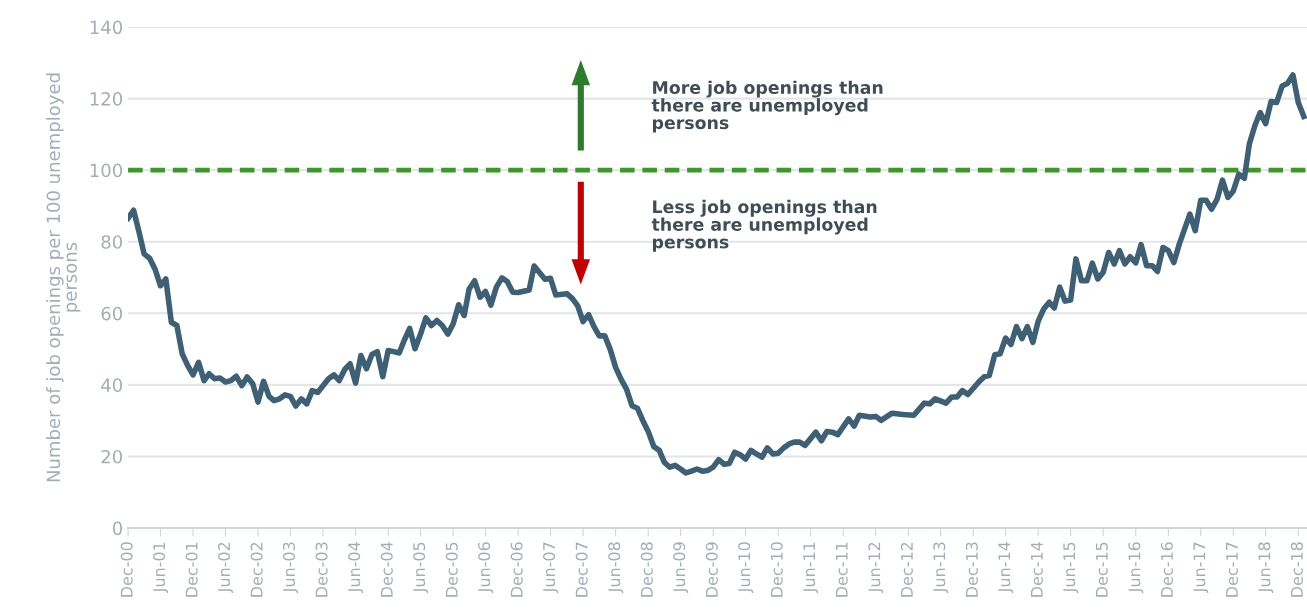  What do you see at coordinates (1036, 569) in the screenshot?
I see `x-tick-label: Dec-14` at bounding box center [1036, 569].